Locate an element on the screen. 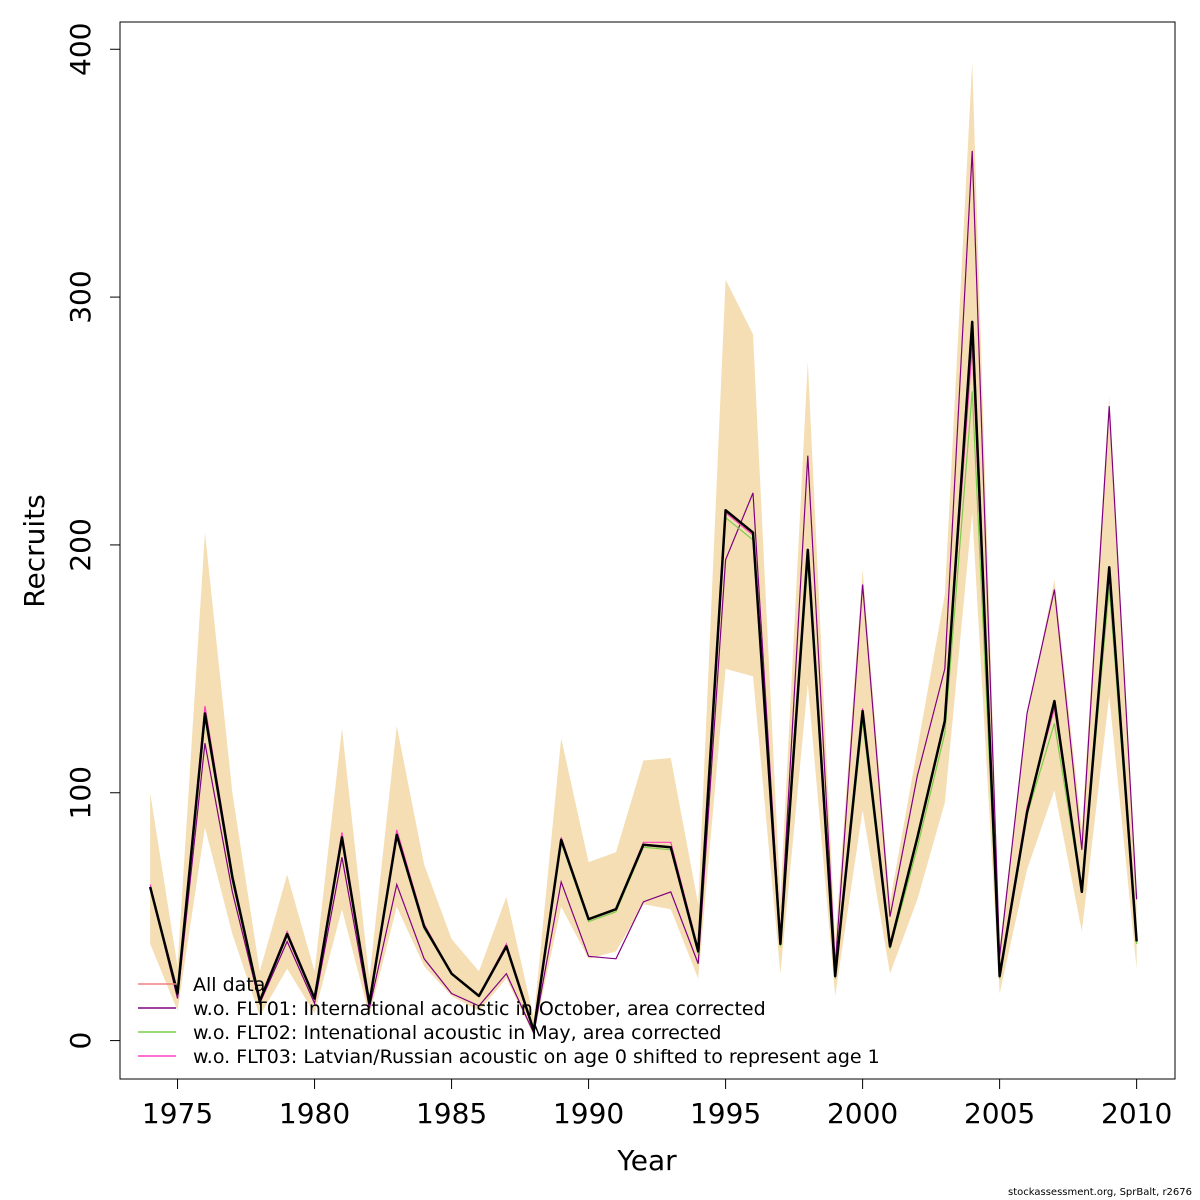 The height and width of the screenshot is (1200, 1200). x-tick-label: 2000 is located at coordinates (862, 1113).